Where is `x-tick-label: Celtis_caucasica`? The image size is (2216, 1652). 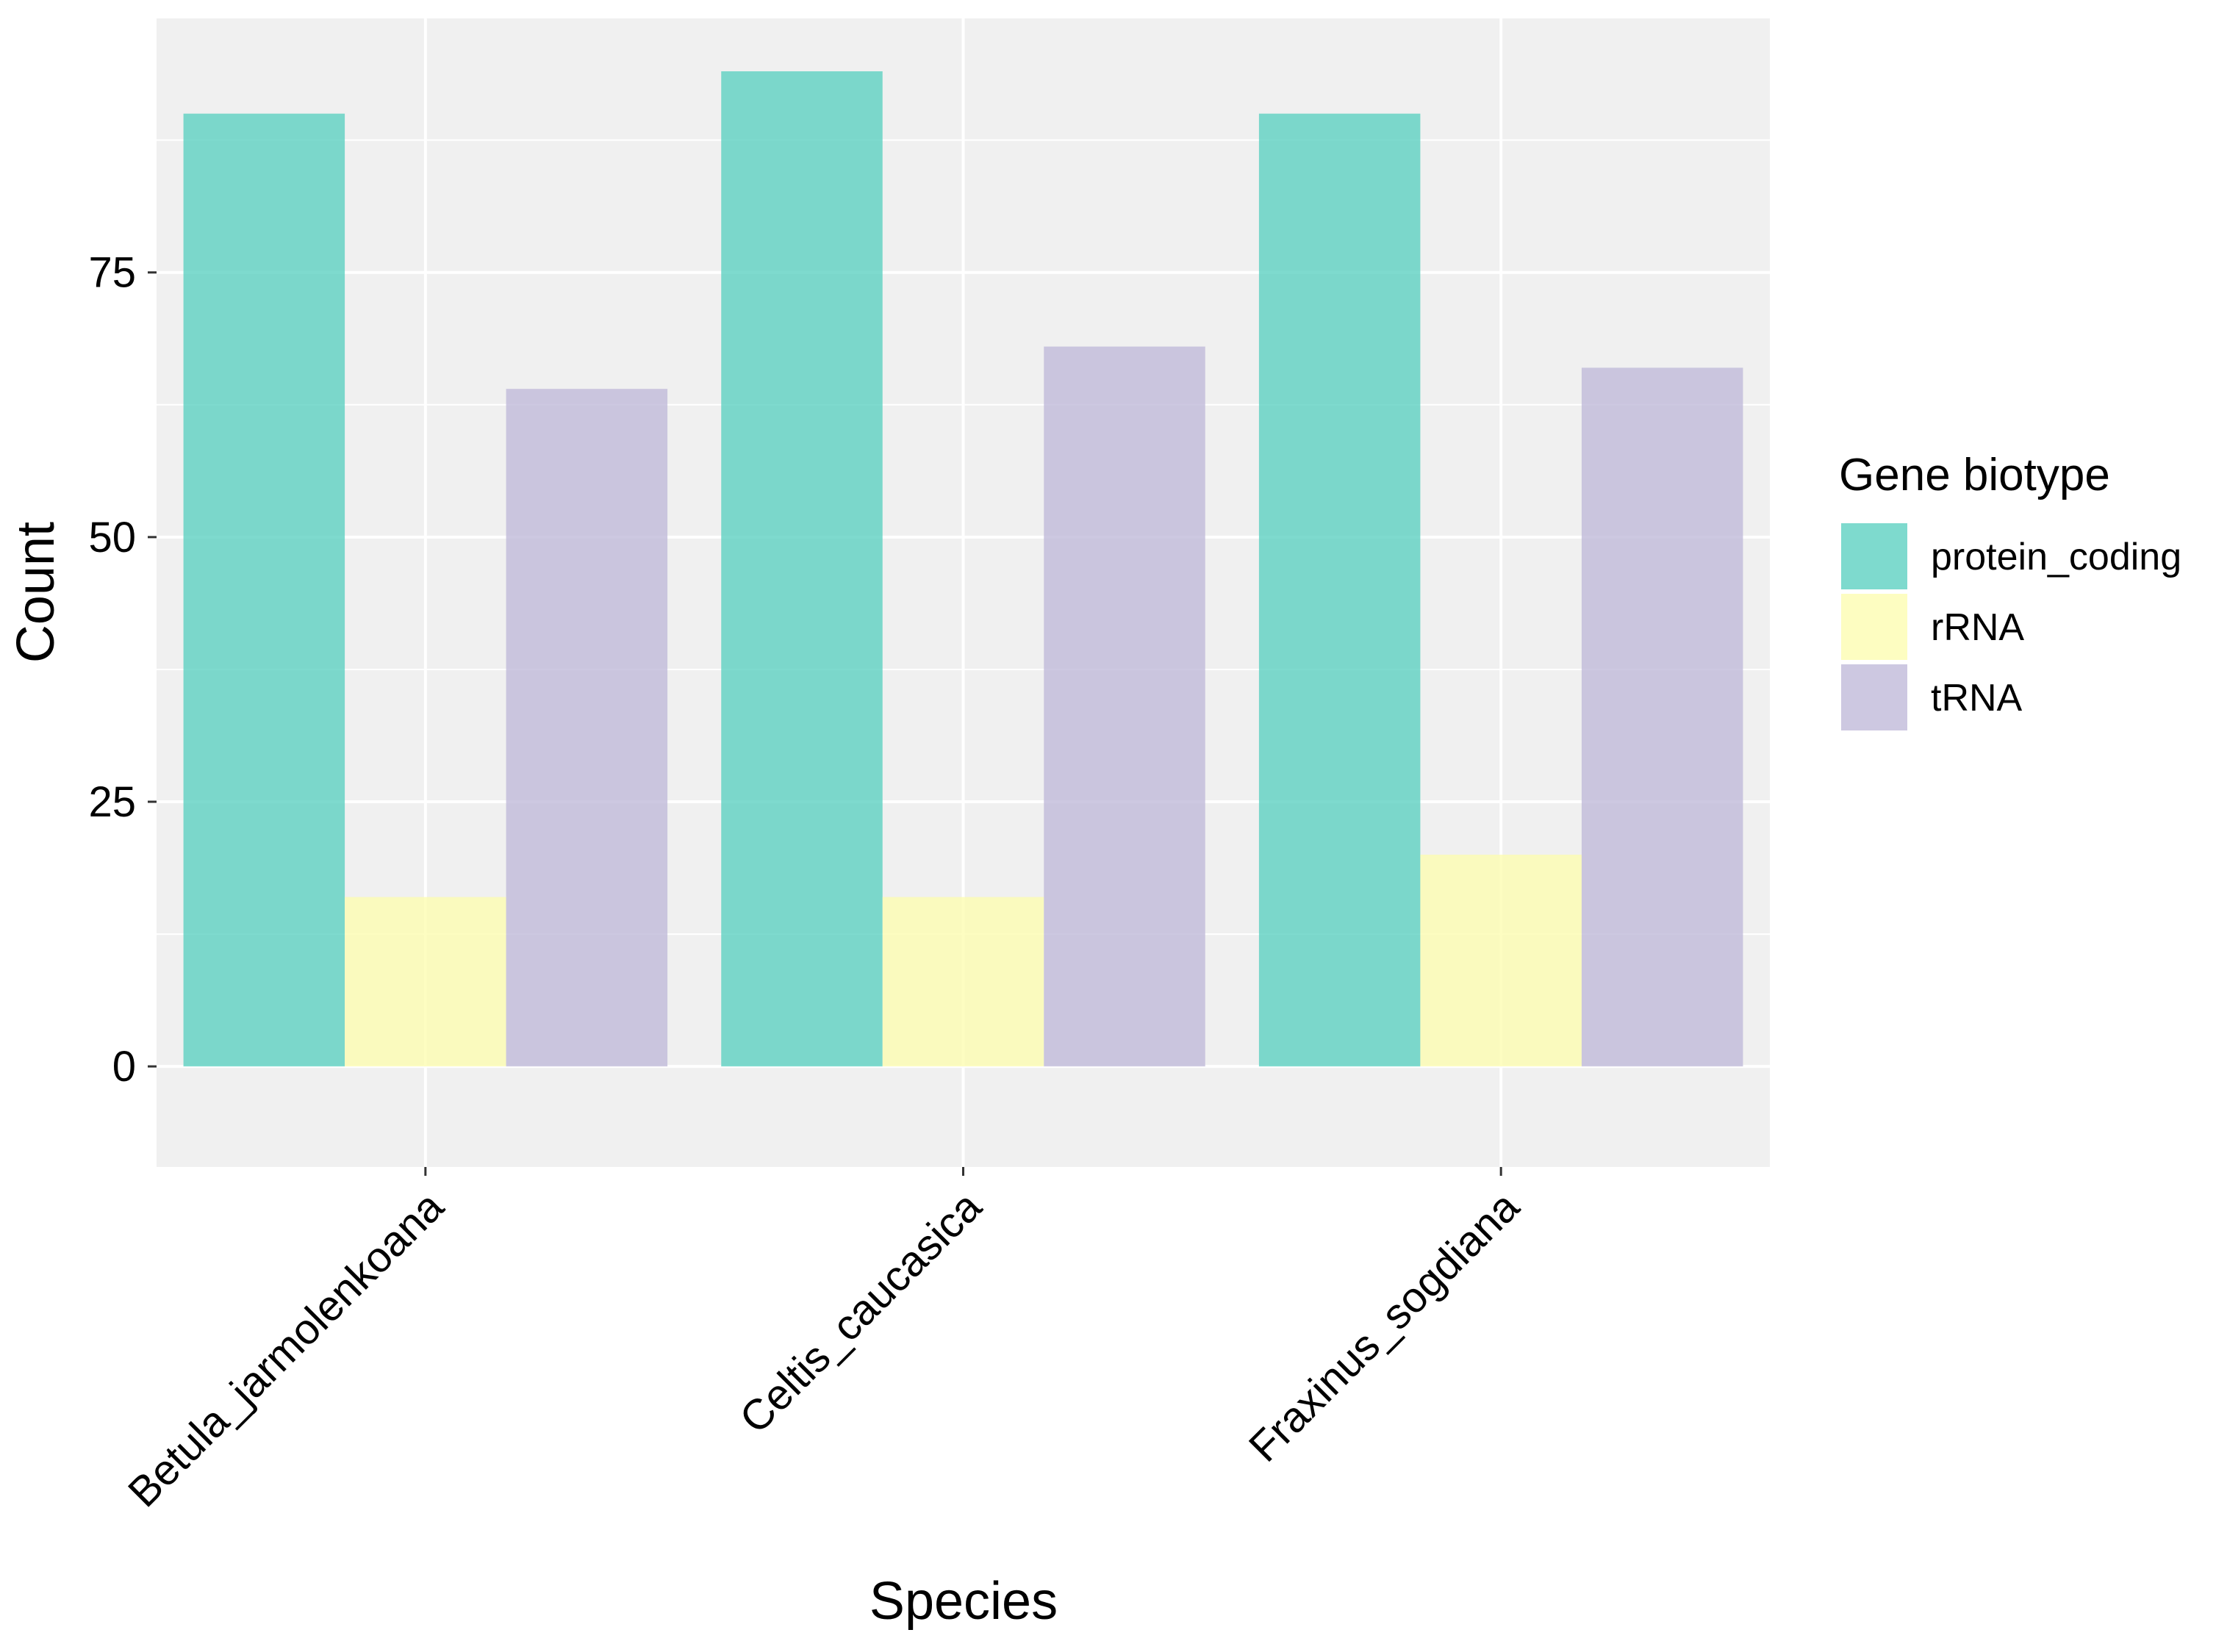 x-tick-label: Celtis_caucasica is located at coordinates (861, 1312).